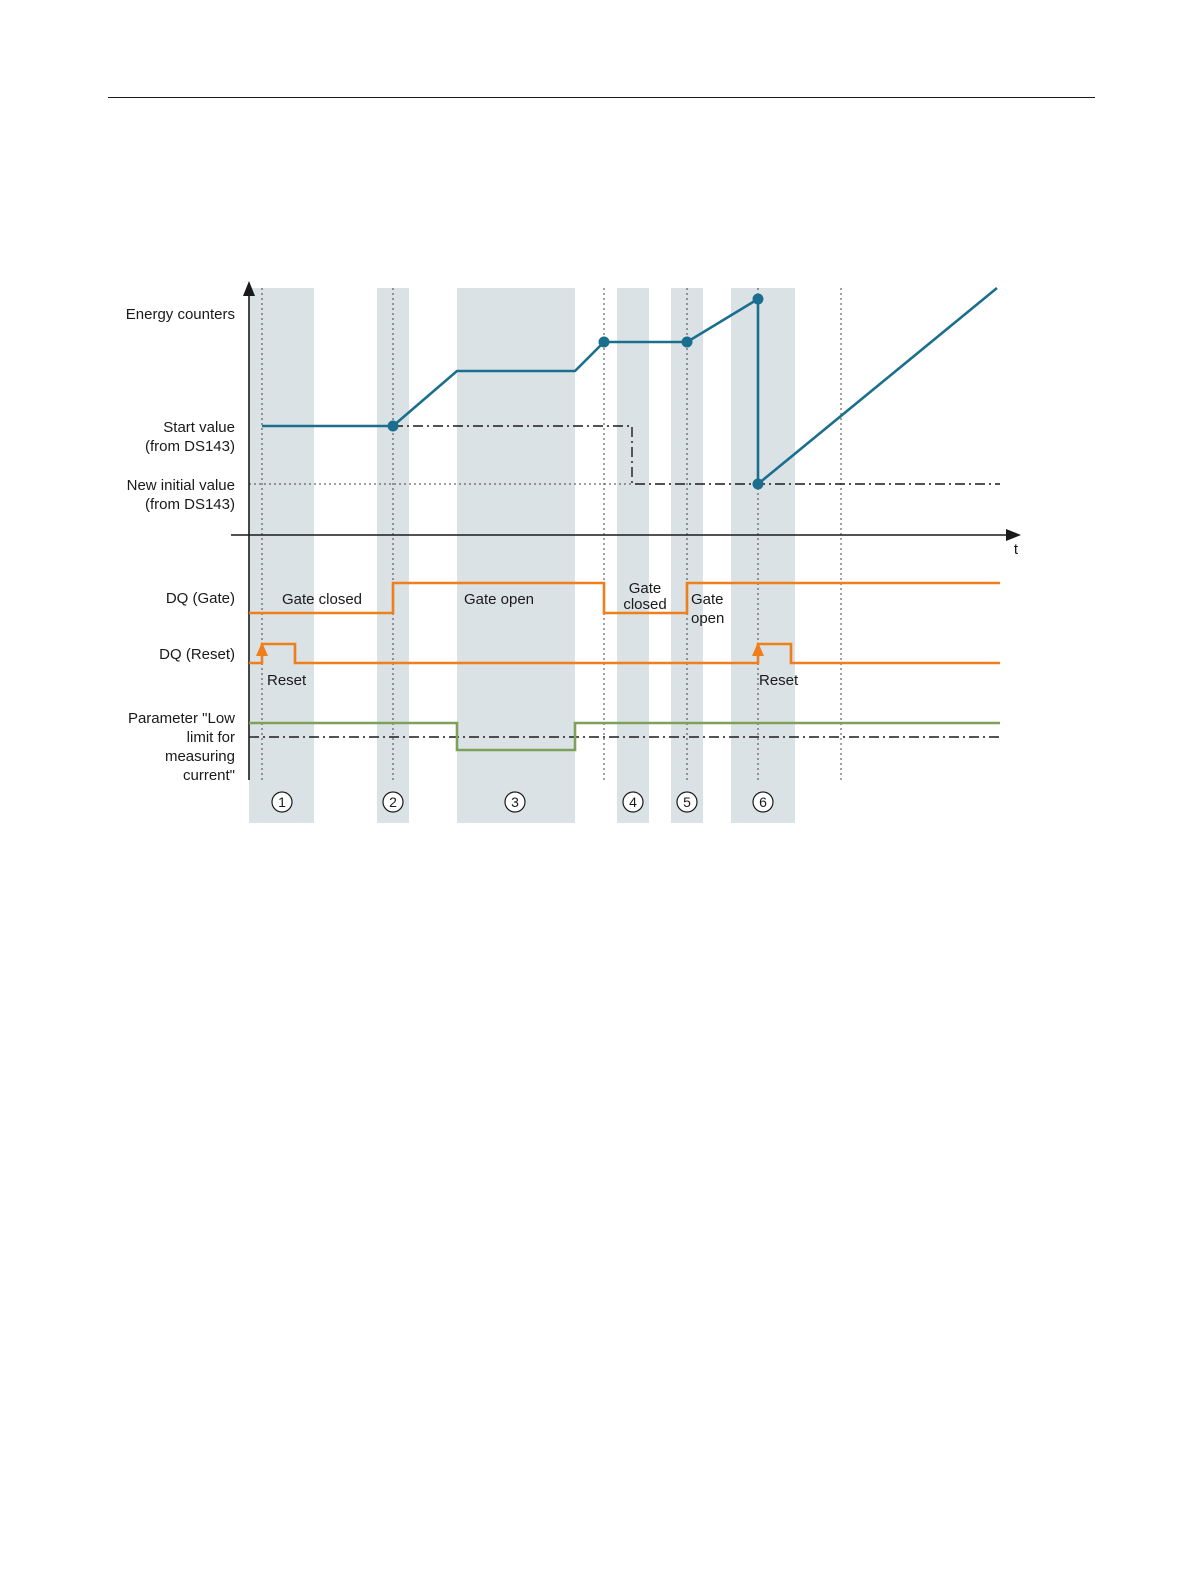  Describe the element at coordinates (707, 599) in the screenshot. I see `gate-open-annotation-2a: Gate` at that location.